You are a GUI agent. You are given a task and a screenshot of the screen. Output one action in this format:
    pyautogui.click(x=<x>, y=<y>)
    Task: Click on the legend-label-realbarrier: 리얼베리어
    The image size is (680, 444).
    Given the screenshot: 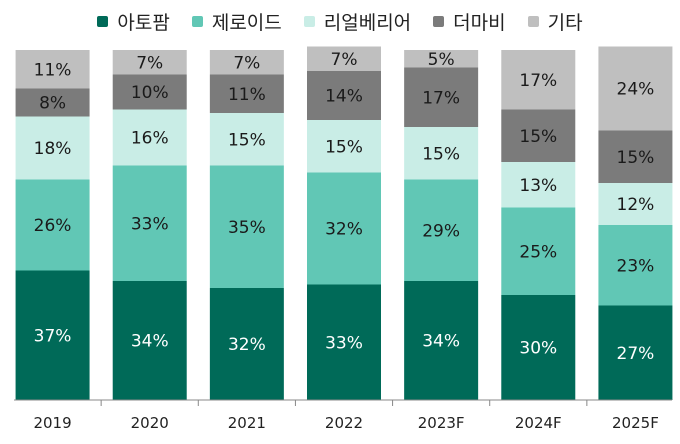 What is the action you would take?
    pyautogui.click(x=367, y=23)
    